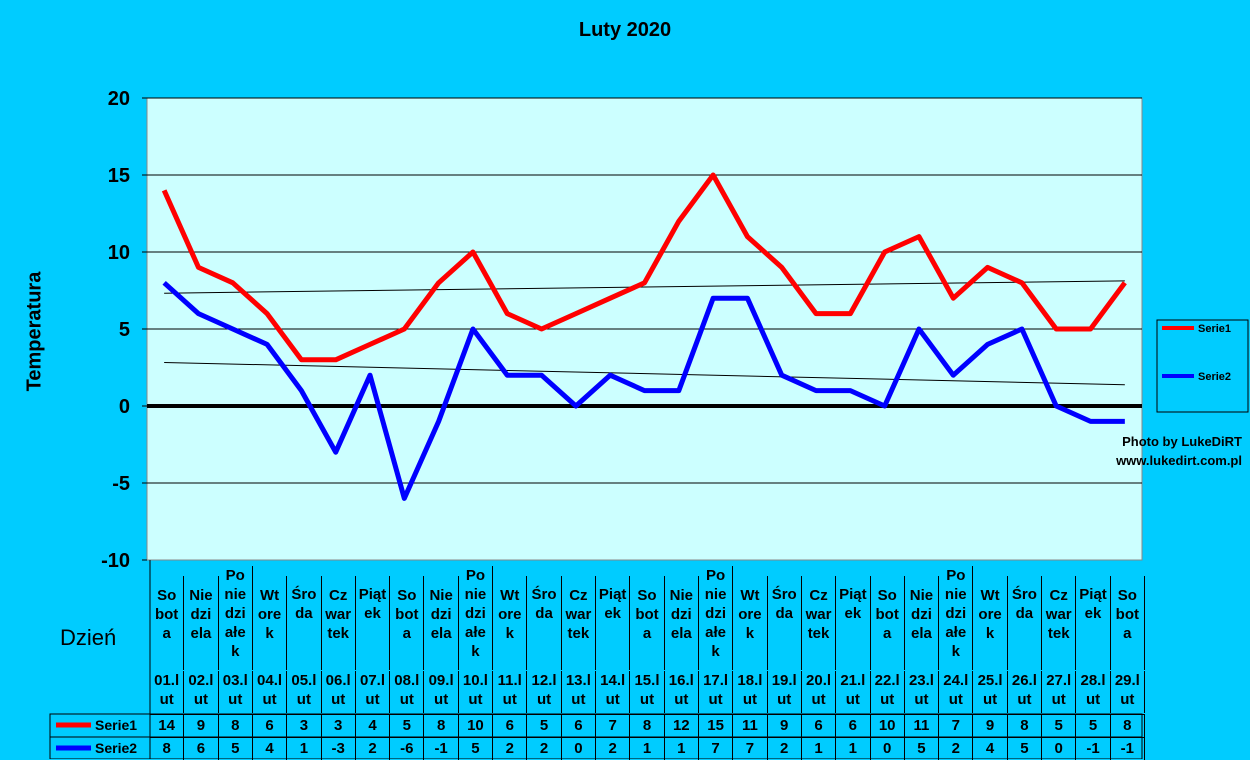  Describe the element at coordinates (750, 692) in the screenshot. I see `date-label: 18.l ut` at that location.